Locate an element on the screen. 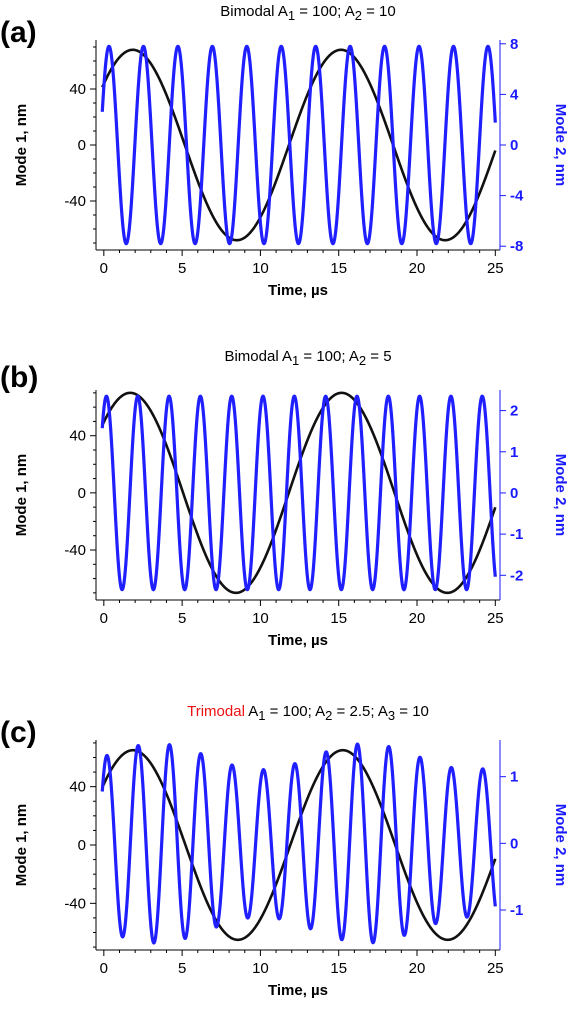 The width and height of the screenshot is (571, 1024). y2-tick-label: -8 is located at coordinates (516, 246).